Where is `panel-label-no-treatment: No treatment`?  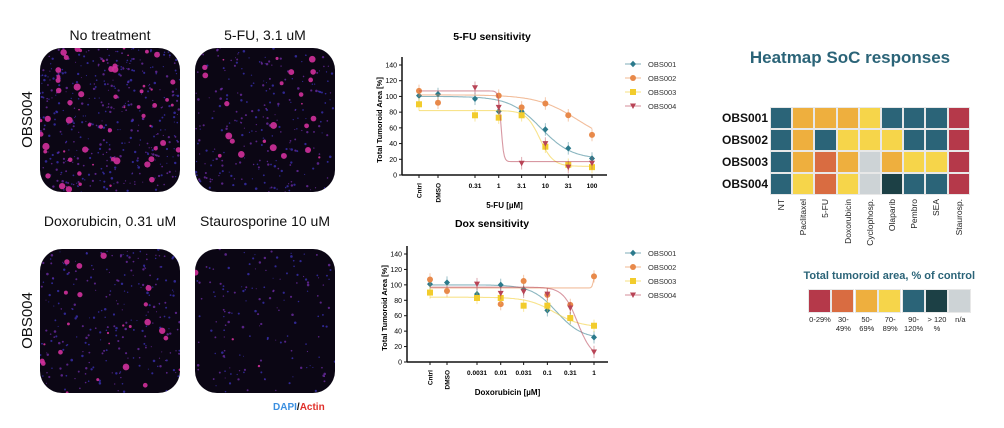 panel-label-no-treatment: No treatment is located at coordinates (110, 35).